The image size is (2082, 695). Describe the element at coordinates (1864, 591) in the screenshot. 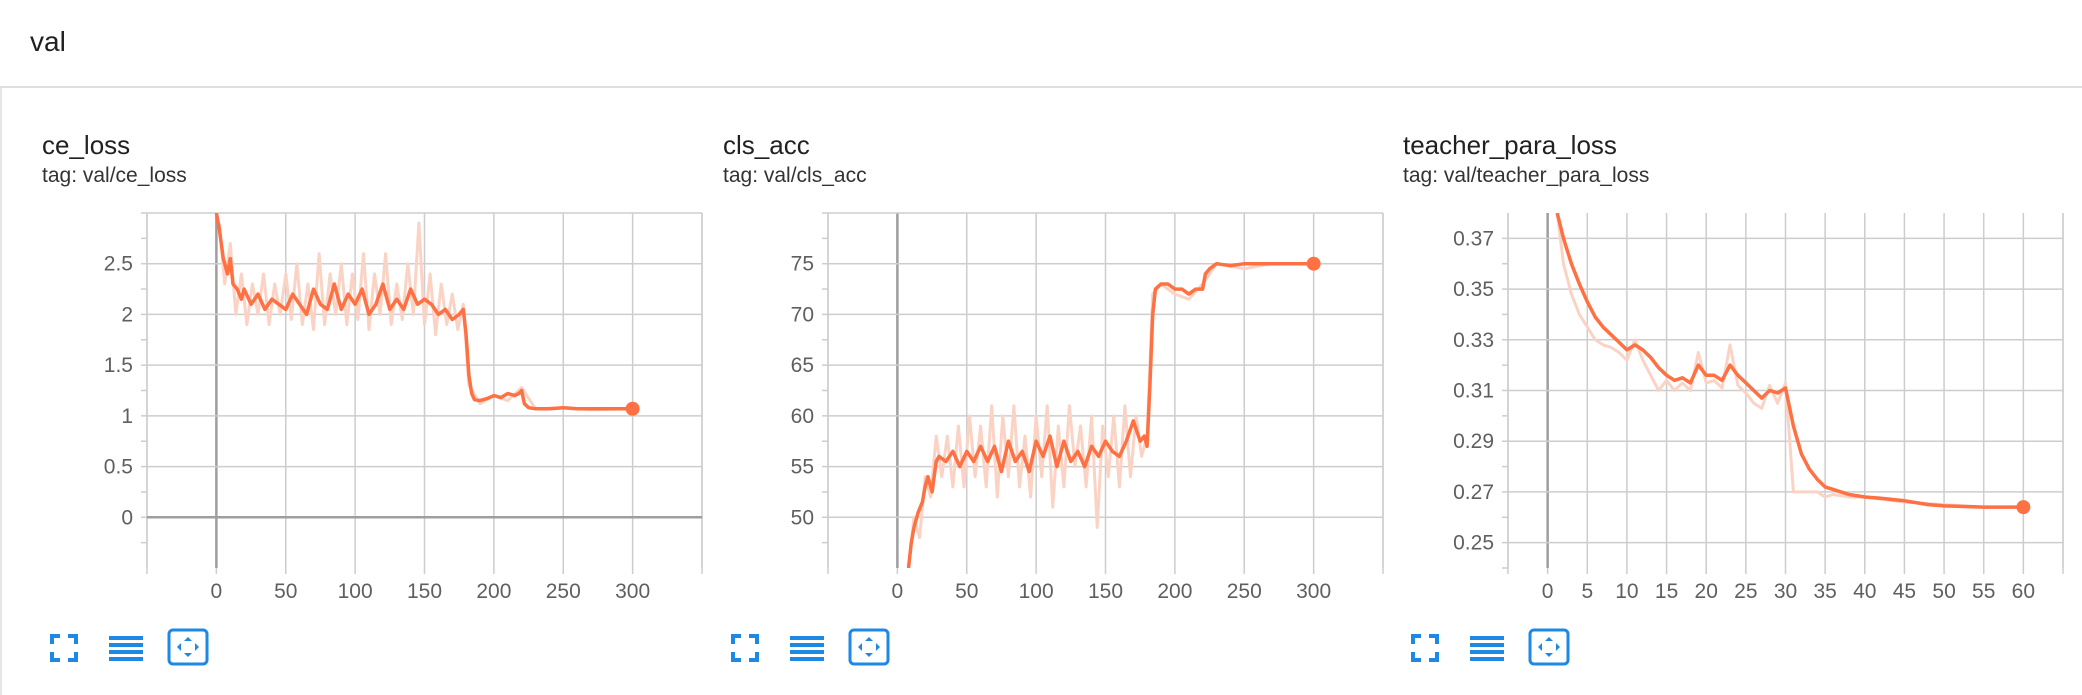

I see `x-tick-label: 40` at that location.